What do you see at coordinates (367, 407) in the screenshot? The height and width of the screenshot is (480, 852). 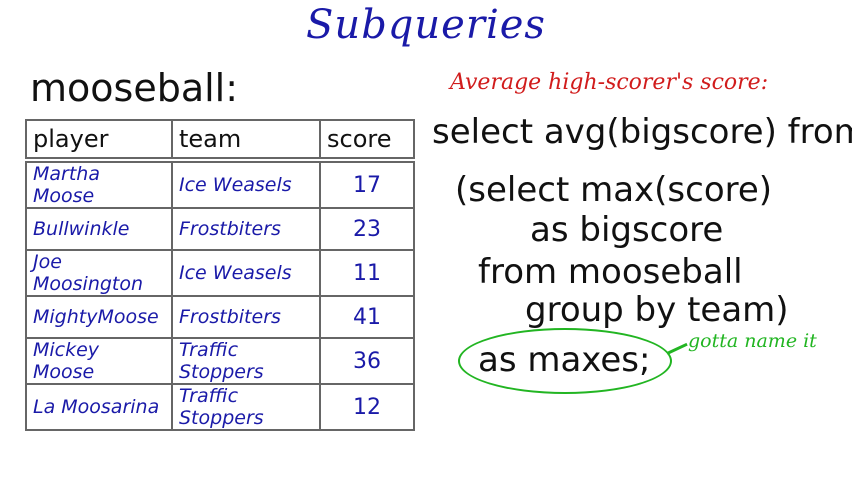 I see `cell-score: 12` at bounding box center [367, 407].